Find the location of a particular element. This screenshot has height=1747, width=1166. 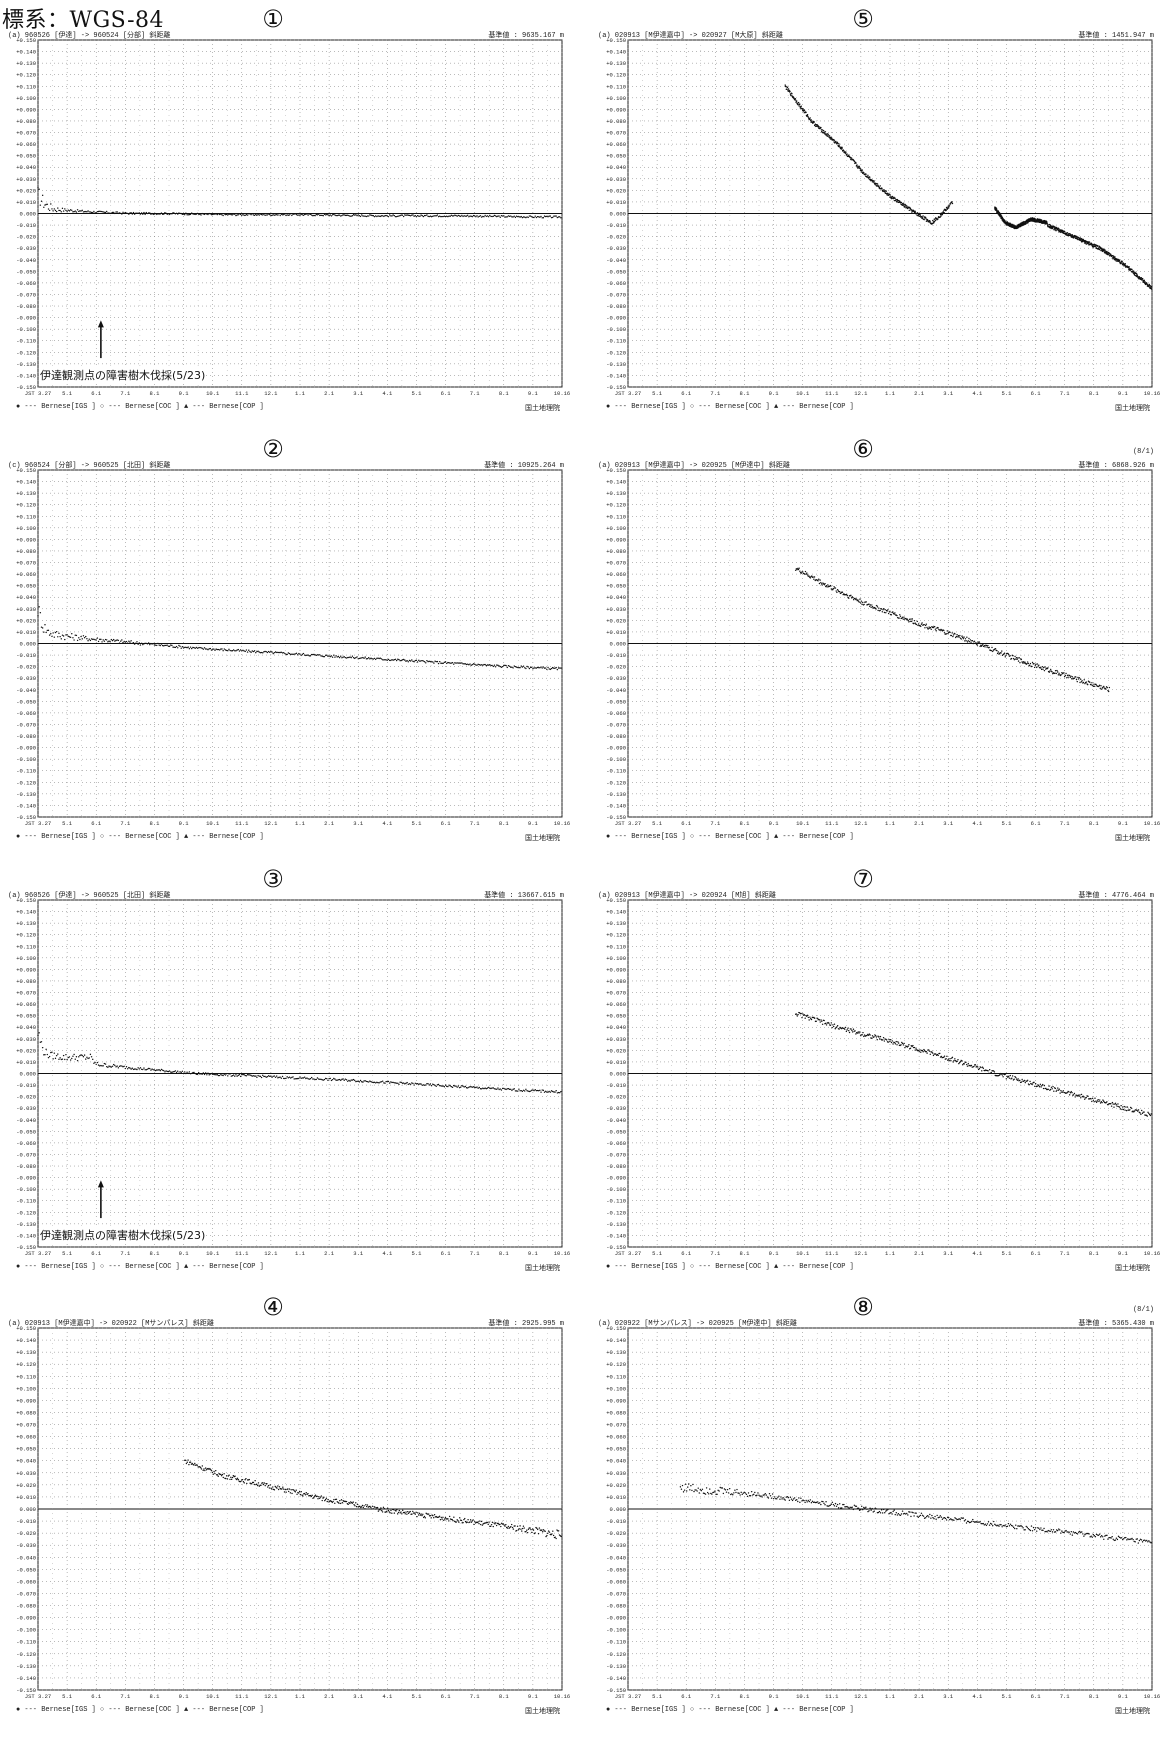

x-tick-label: 3.1 is located at coordinates (358, 1696).